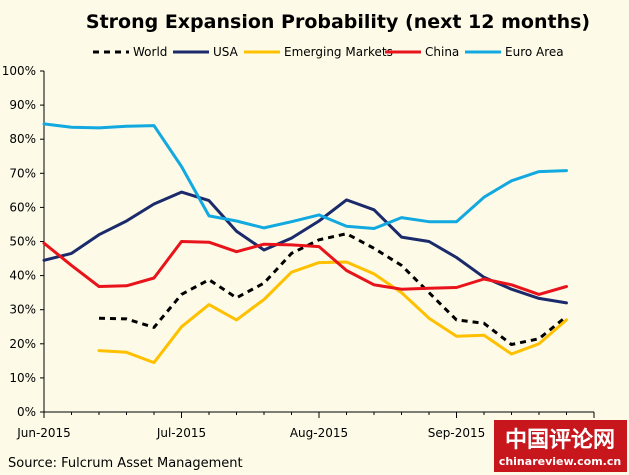  I want to click on watermark: 中国评论网 chinareview.com.cn, so click(560, 446).